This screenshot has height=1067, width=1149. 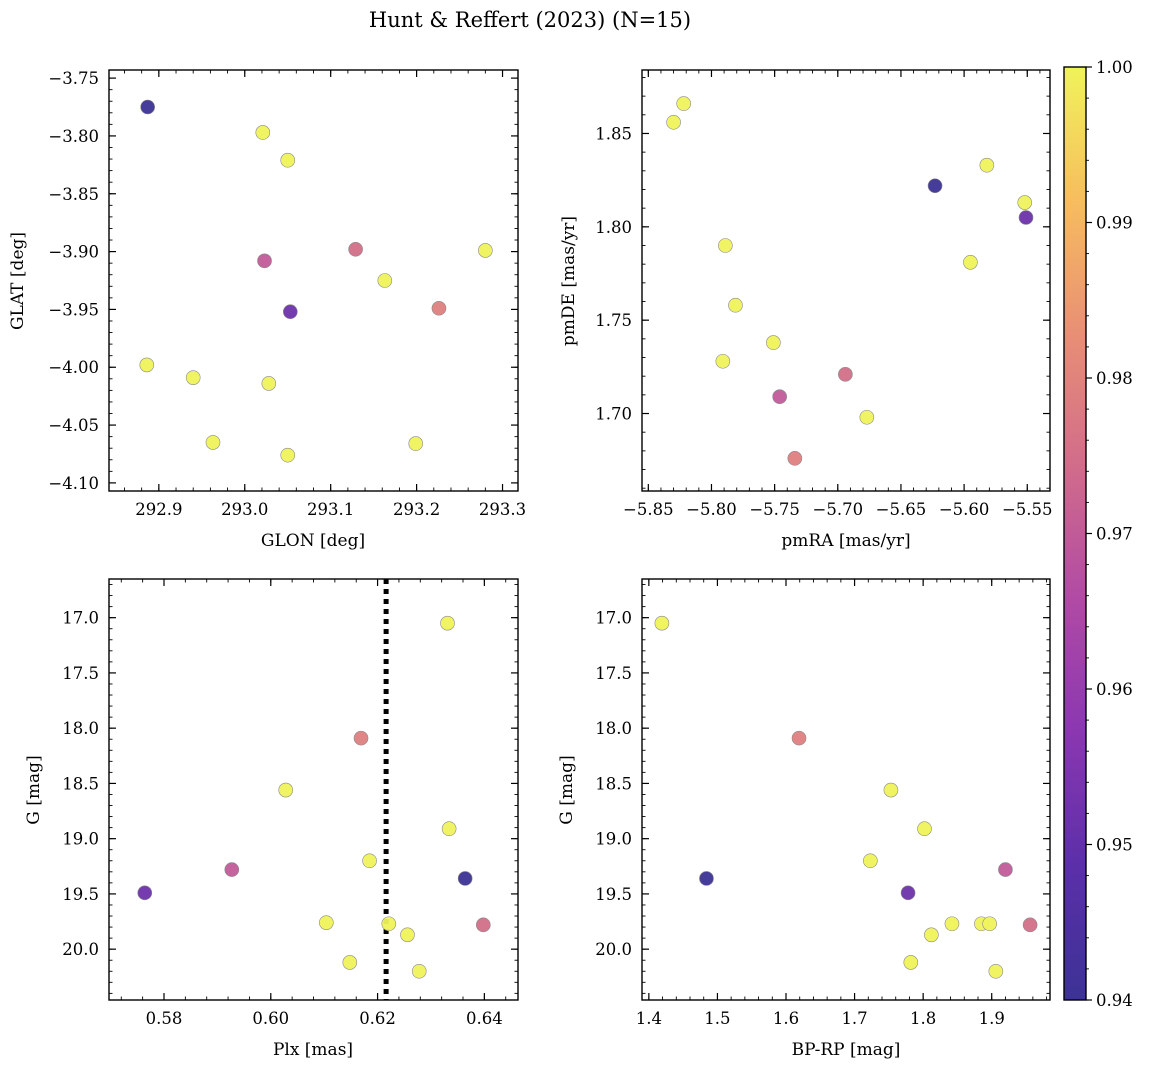 I want to click on y-tick-label: −3.80, so click(x=73, y=136).